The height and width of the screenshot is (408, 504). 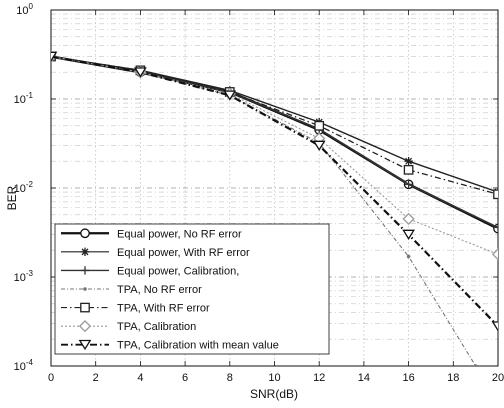 I want to click on x-tick-label: 4, so click(x=140, y=378).